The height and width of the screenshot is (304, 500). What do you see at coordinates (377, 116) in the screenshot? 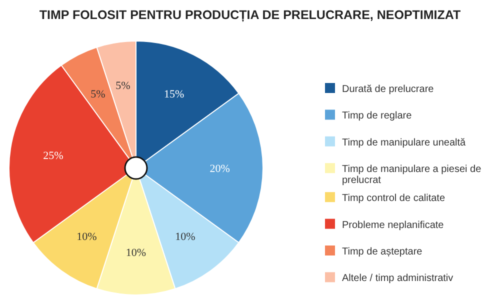
I see `legend-label: Timp de reglare` at bounding box center [377, 116].